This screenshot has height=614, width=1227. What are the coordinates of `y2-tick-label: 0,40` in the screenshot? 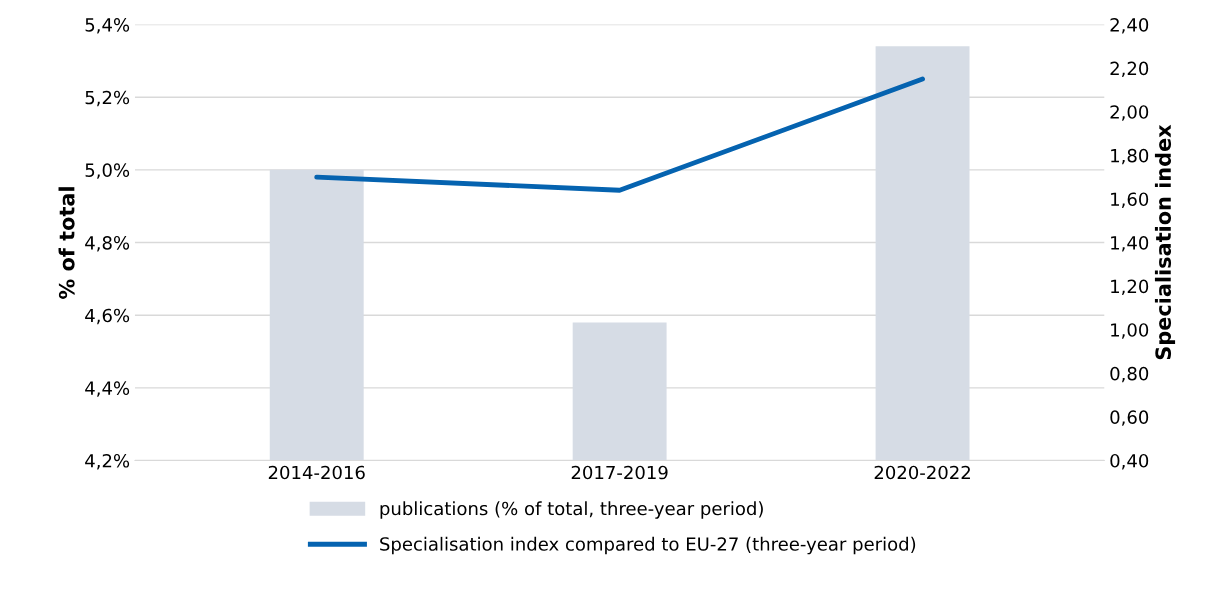 It's located at (1129, 461).